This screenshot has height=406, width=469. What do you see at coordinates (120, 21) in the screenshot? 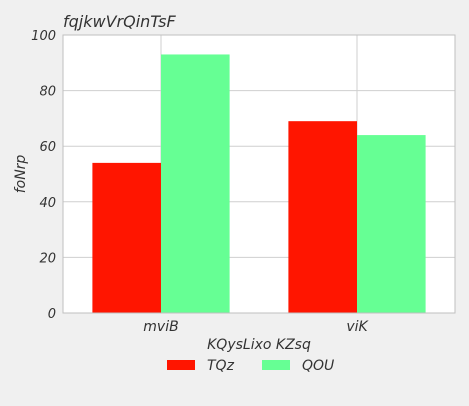
I see `chart-title: fqjkwVrQinTsF` at bounding box center [120, 21].